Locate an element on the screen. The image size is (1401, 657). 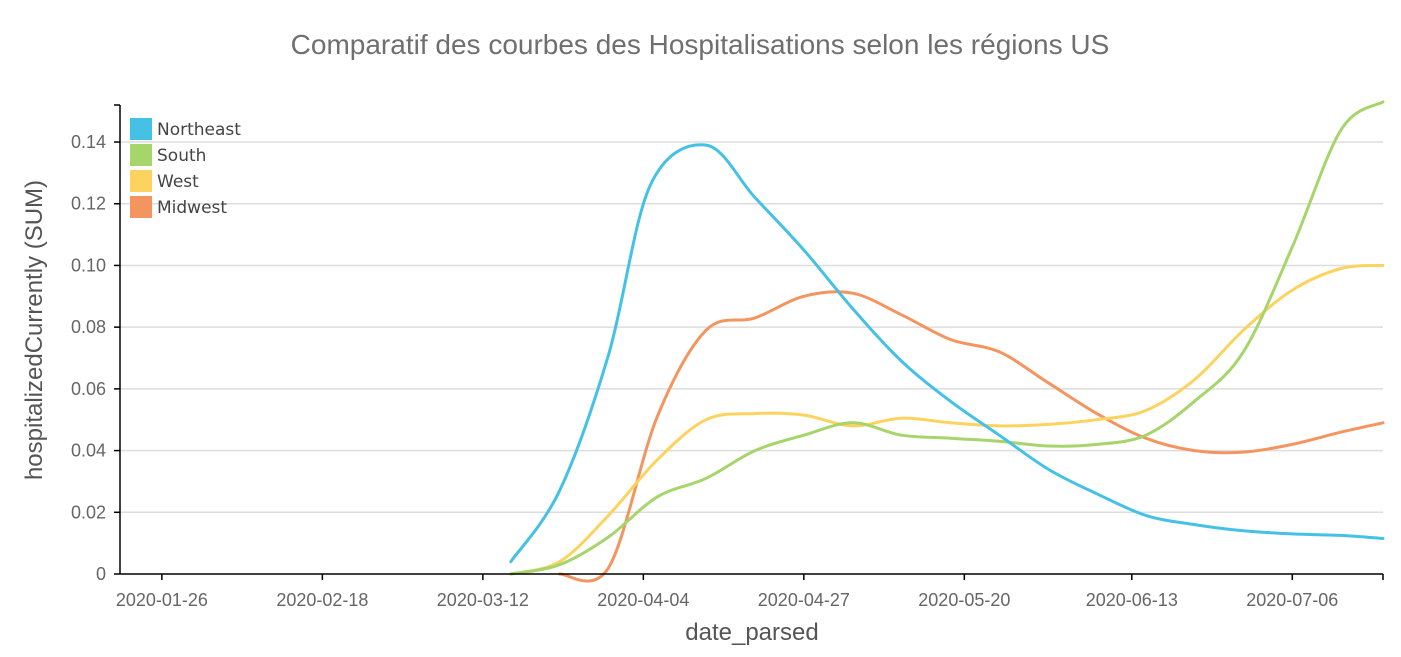
y-tick-label: 0.08 is located at coordinates (88, 327).